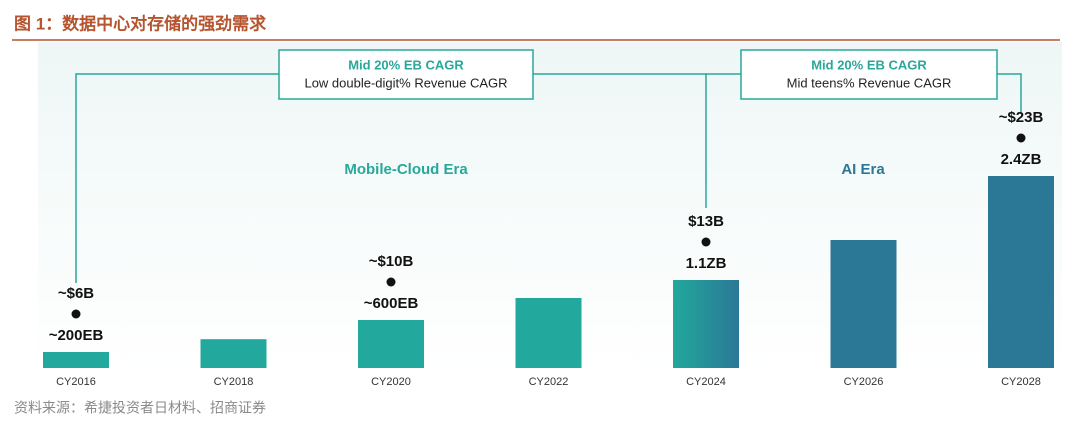 The width and height of the screenshot is (1080, 423). Describe the element at coordinates (406, 169) in the screenshot. I see `era-label: Mobile-Cloud Era` at that location.